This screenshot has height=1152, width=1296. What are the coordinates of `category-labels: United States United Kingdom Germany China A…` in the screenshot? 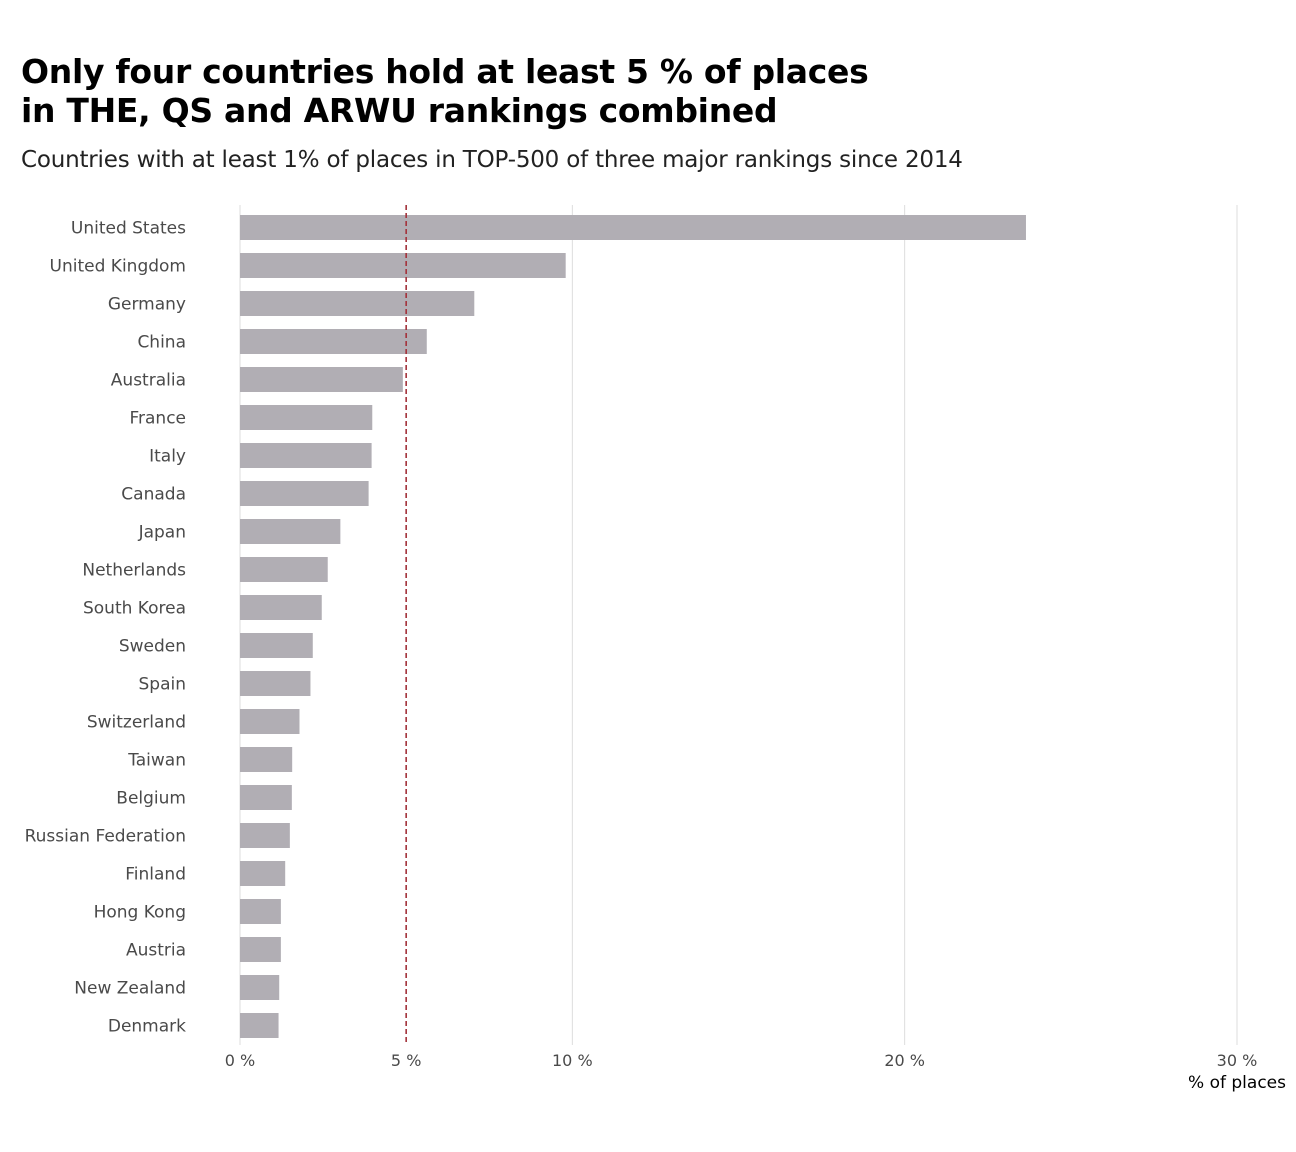 It's located at (106, 628).